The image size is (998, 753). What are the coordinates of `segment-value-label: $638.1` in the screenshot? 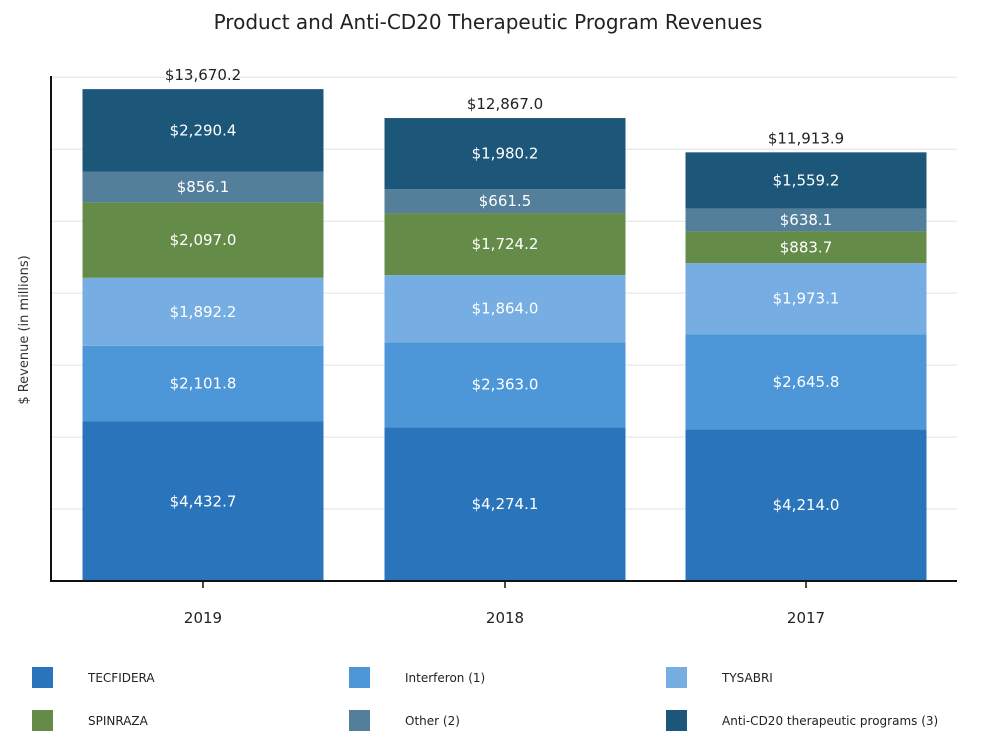 It's located at (806, 220).